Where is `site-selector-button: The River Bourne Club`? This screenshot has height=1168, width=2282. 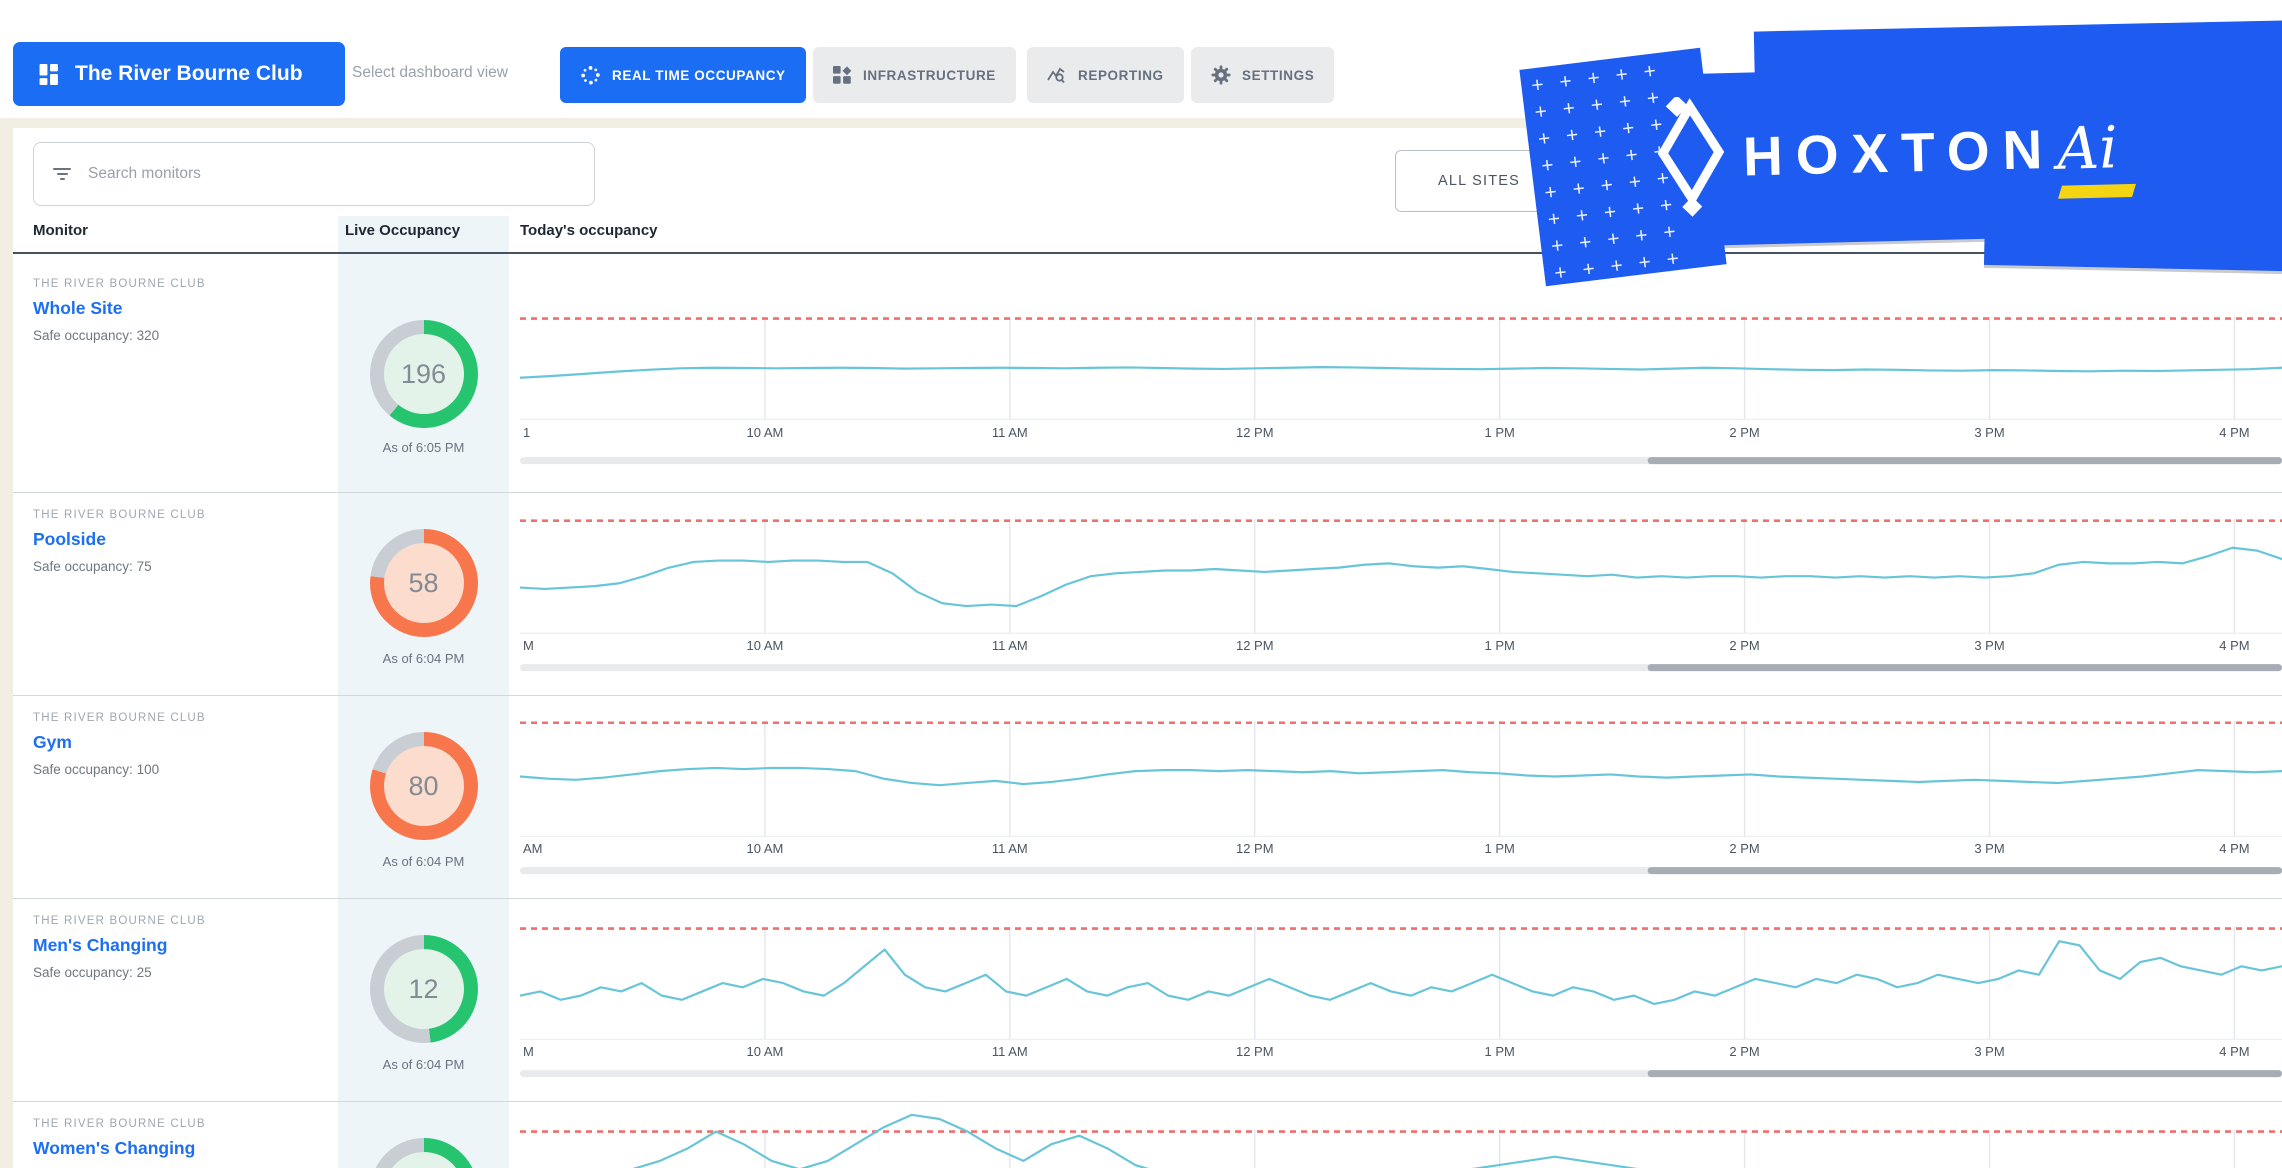
site-selector-button: The River Bourne Club is located at coordinates (179, 74).